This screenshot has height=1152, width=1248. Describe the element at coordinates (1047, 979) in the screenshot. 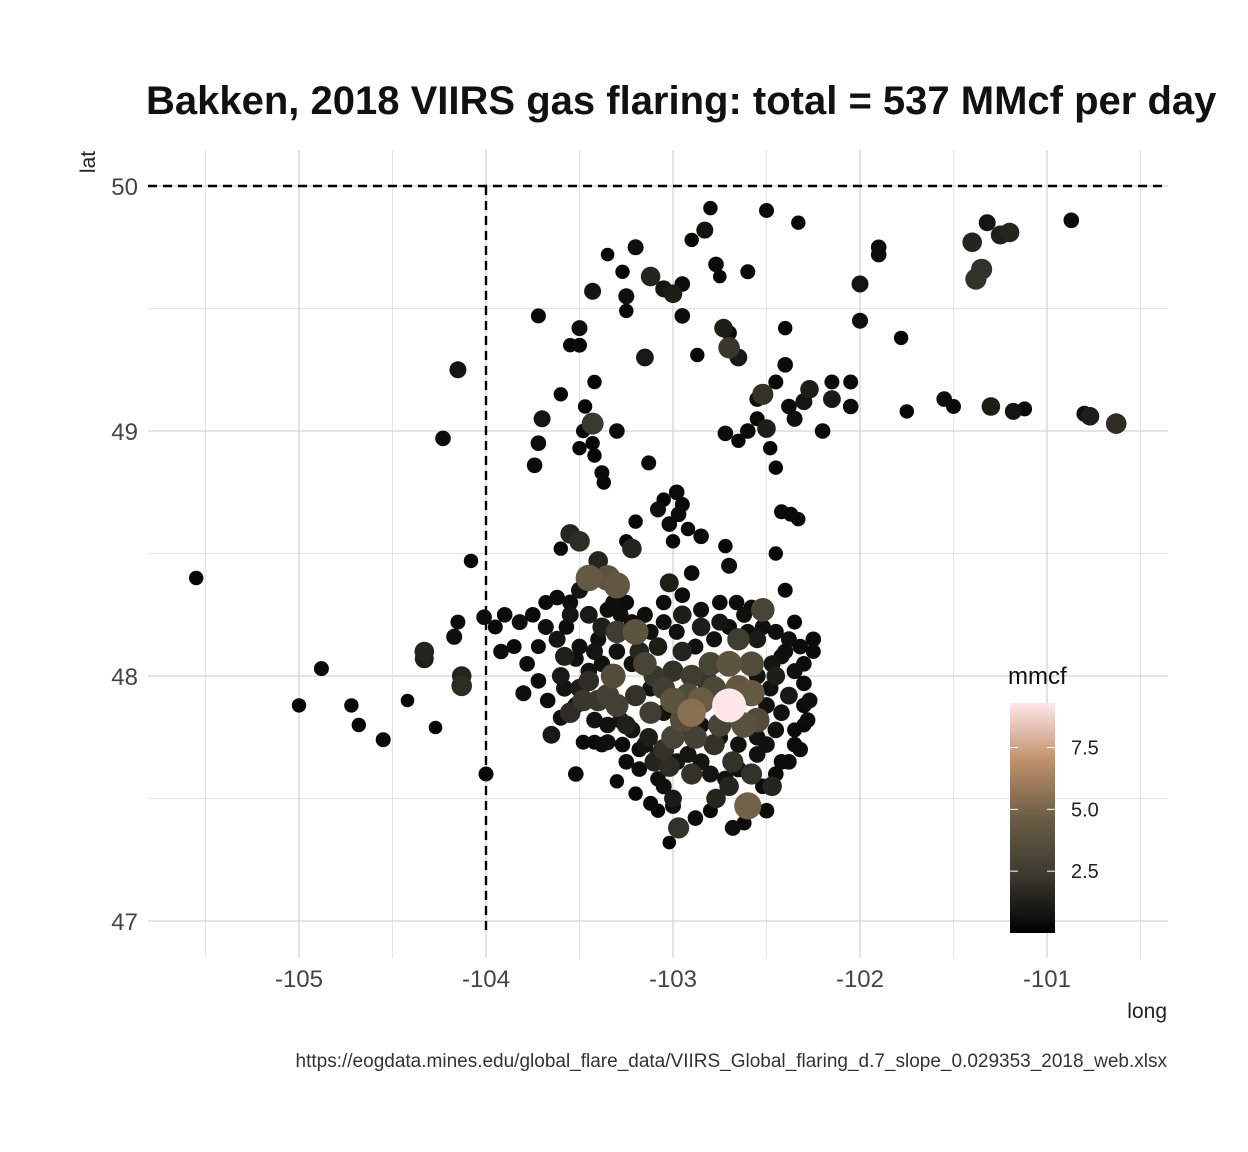

I see `x-tick-label: -101` at that location.